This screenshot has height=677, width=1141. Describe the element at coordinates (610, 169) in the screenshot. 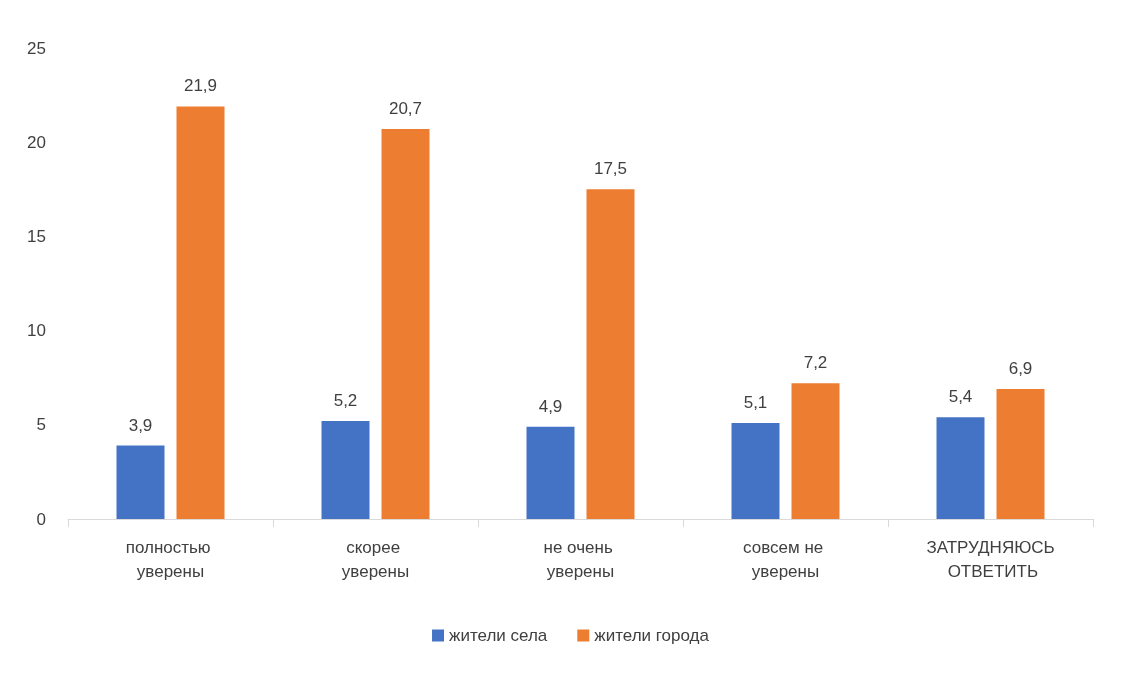

I see `data-label: 17,5` at that location.